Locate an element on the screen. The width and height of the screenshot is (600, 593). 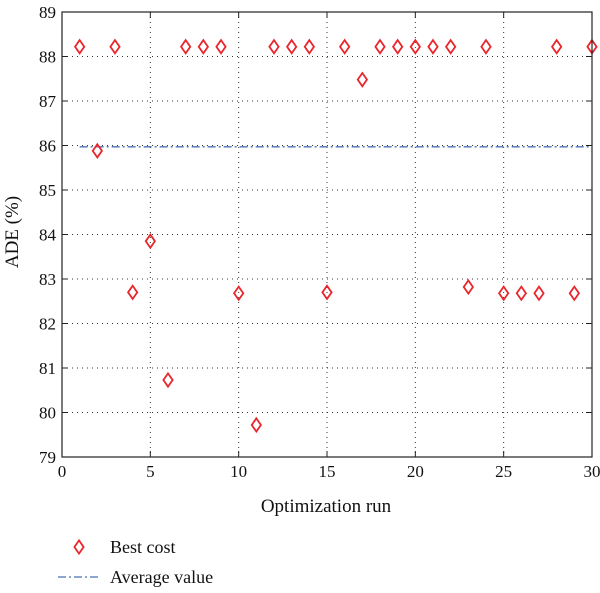
x-tick-label: 0 is located at coordinates (62, 471).